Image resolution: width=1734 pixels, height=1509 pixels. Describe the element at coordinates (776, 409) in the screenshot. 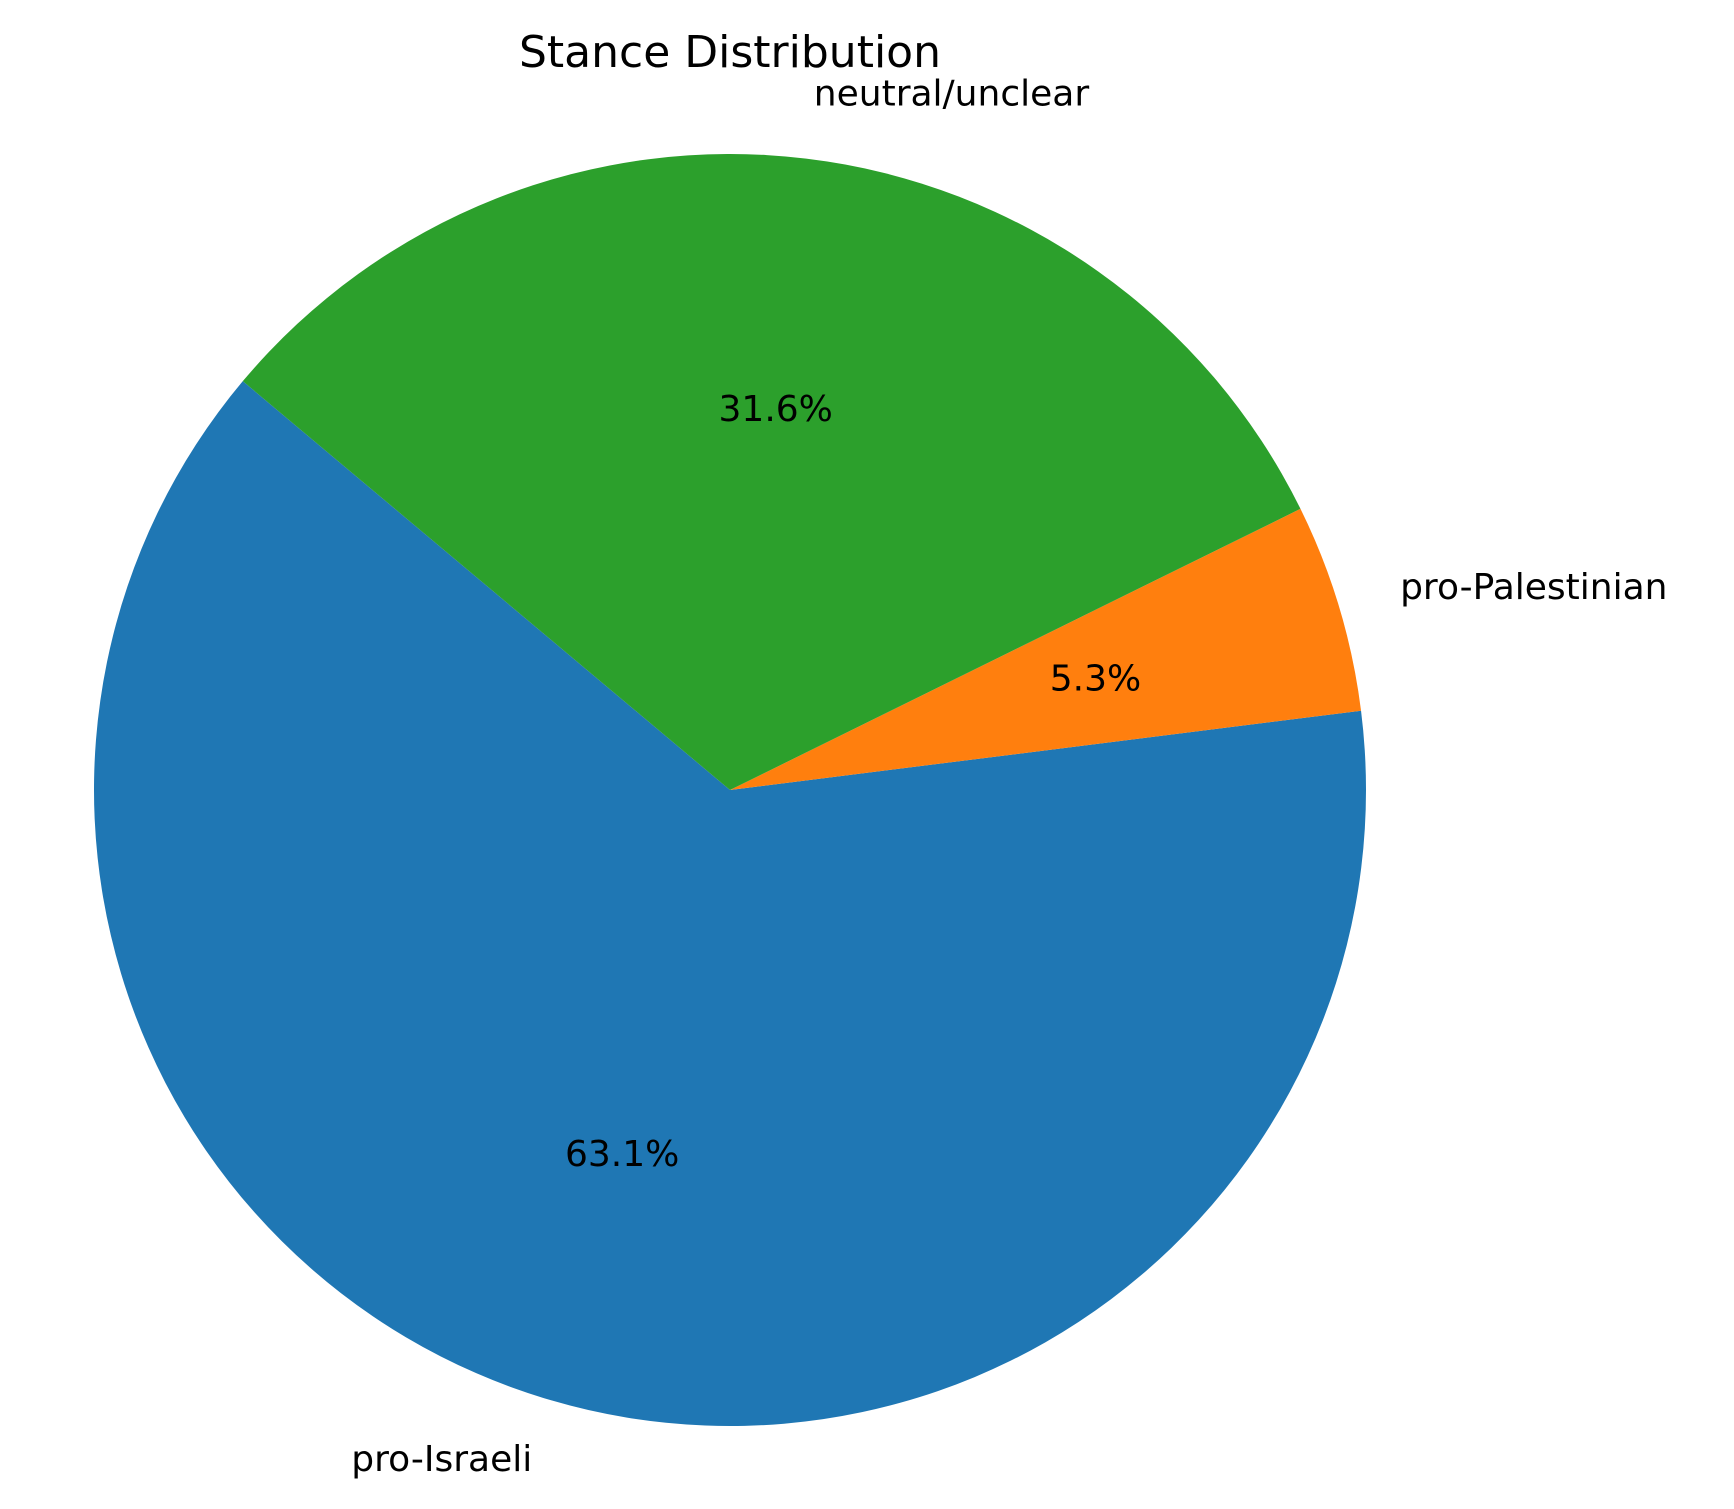

I see `slice-percent-neutral-unclear: 31.6%` at that location.